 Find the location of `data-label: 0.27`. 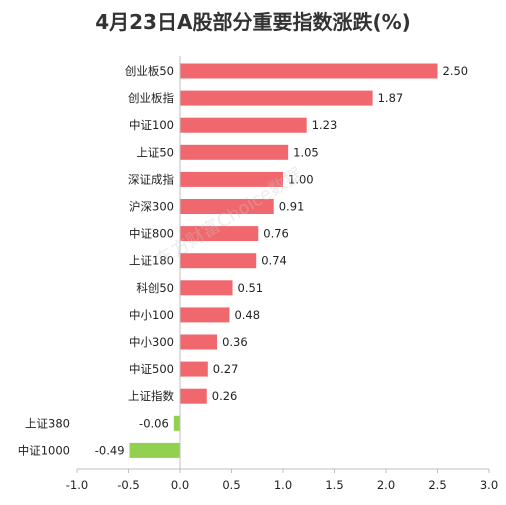

data-label: 0.27 is located at coordinates (226, 369).